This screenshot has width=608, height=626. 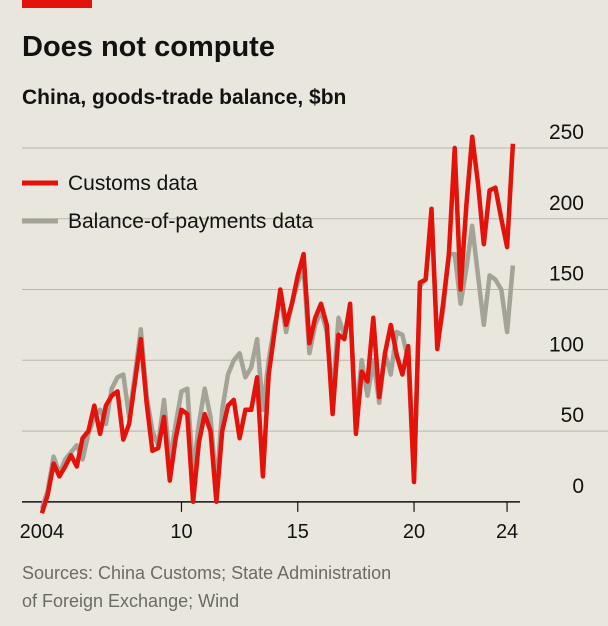 What do you see at coordinates (507, 532) in the screenshot?
I see `x-tick-label: 24` at bounding box center [507, 532].